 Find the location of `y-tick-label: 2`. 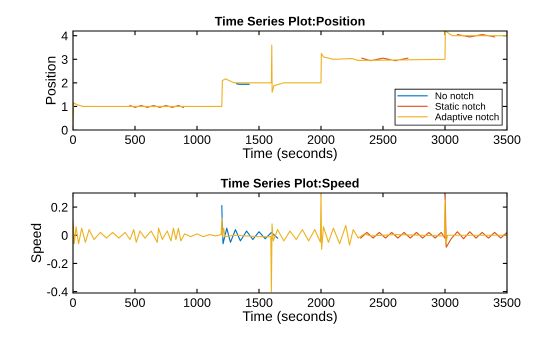

y-tick-label: 2 is located at coordinates (65, 83).